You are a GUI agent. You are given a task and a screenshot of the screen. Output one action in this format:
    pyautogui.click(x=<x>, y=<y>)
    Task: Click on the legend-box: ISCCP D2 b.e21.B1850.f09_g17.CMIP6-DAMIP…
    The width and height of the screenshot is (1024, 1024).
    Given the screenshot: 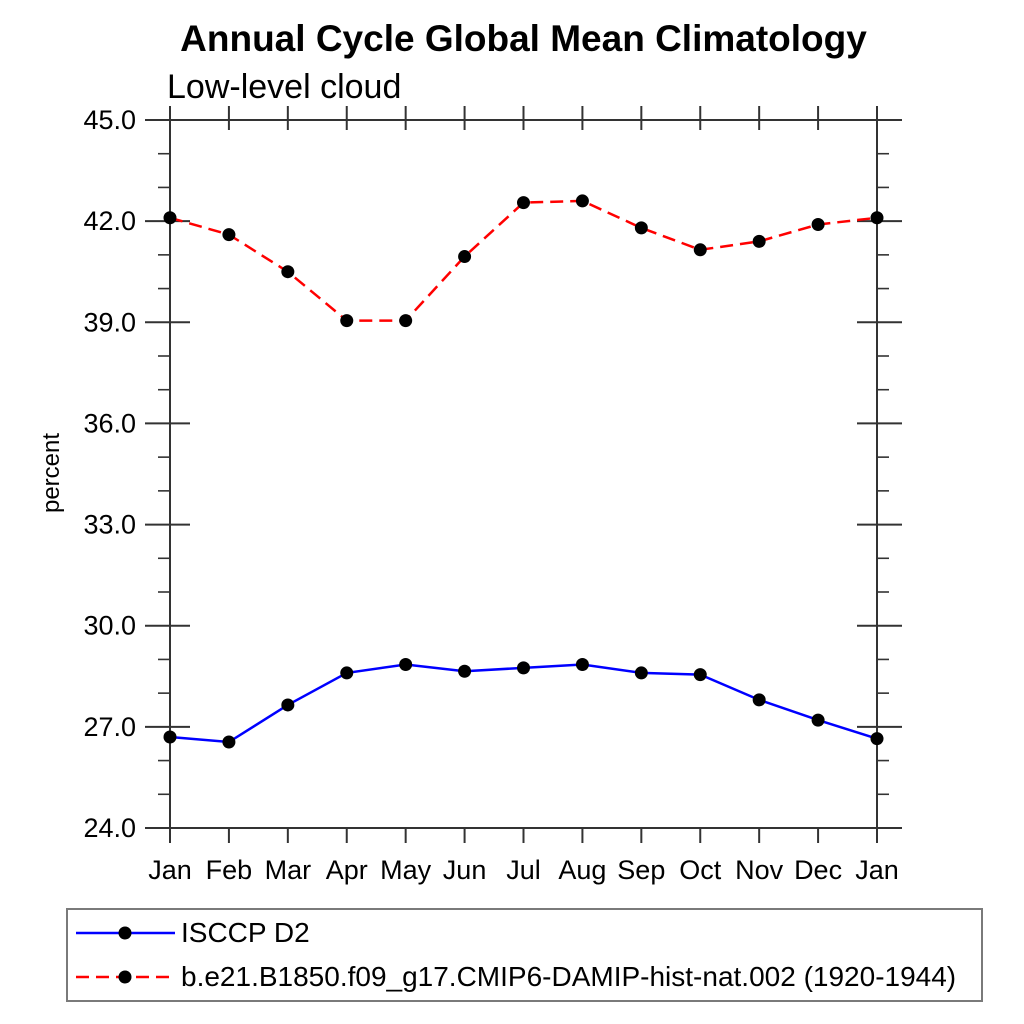 What is the action you would take?
    pyautogui.click(x=524, y=955)
    